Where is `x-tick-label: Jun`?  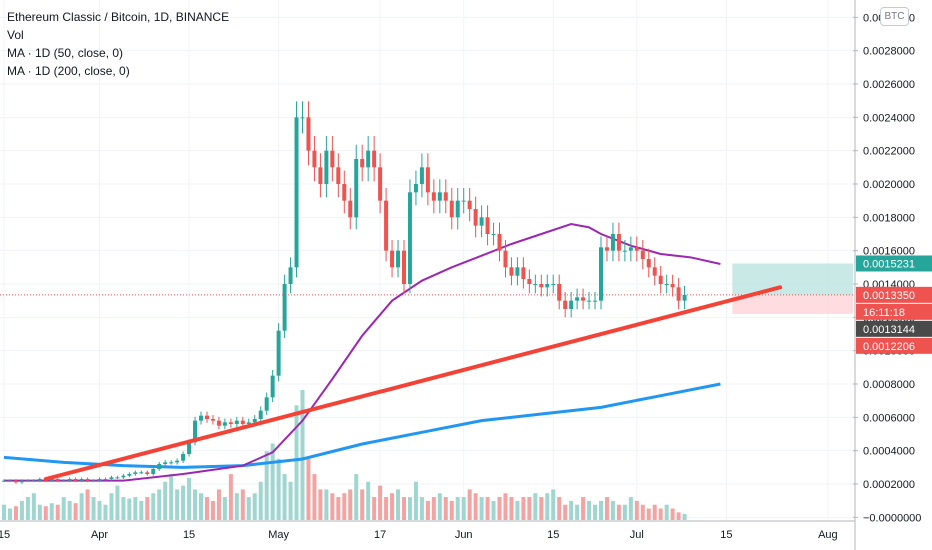
x-tick-label: Jun is located at coordinates (464, 535).